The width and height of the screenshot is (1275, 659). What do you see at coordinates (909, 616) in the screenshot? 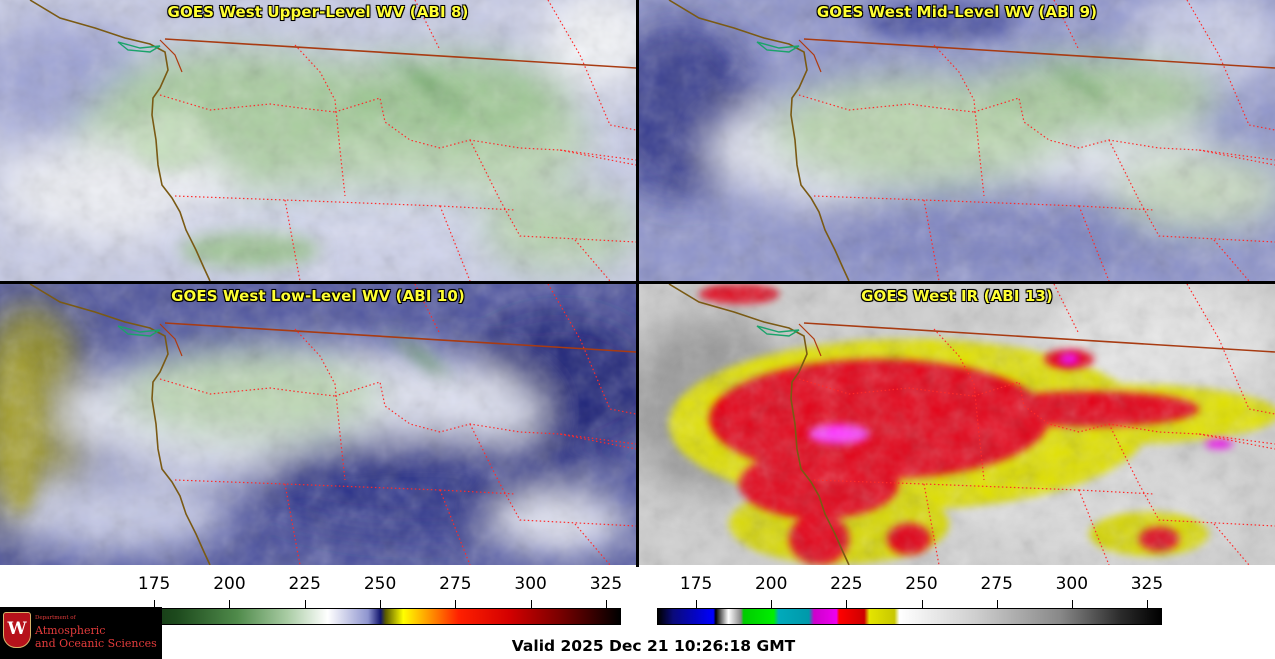
I see `ir-colorbar-gradient` at bounding box center [909, 616].